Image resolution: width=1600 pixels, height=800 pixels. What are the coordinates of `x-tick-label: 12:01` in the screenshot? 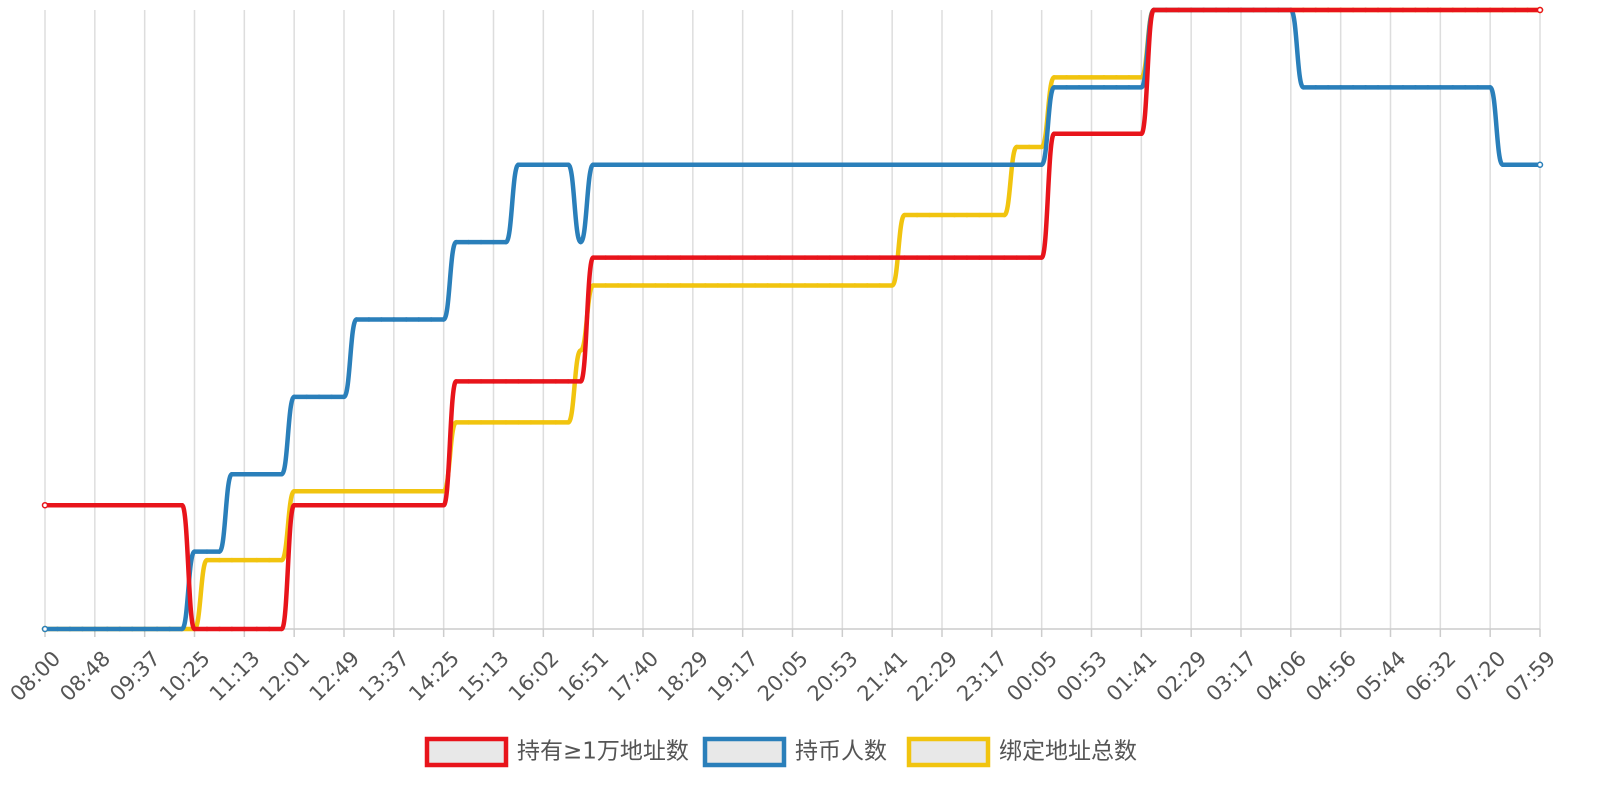 It's located at (285, 676).